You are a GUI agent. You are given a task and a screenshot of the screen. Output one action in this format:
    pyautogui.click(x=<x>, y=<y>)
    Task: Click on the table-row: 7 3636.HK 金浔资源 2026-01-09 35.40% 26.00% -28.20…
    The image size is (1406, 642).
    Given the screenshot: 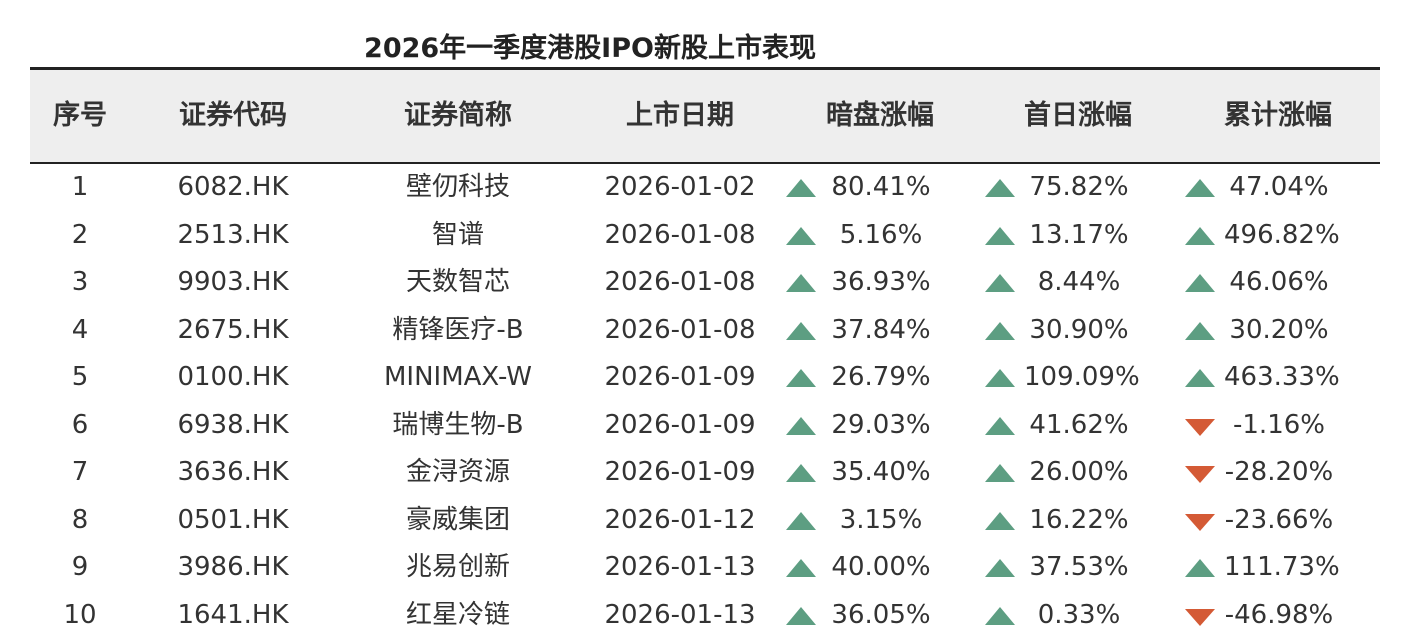 What is the action you would take?
    pyautogui.click(x=705, y=473)
    